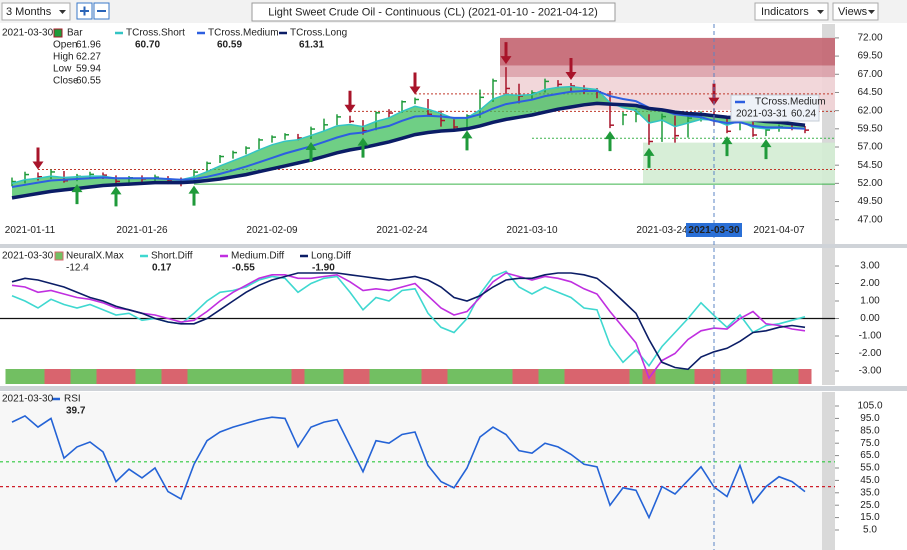 This screenshot has width=907, height=550. I want to click on y-tick-label: 75.0, so click(870, 443).